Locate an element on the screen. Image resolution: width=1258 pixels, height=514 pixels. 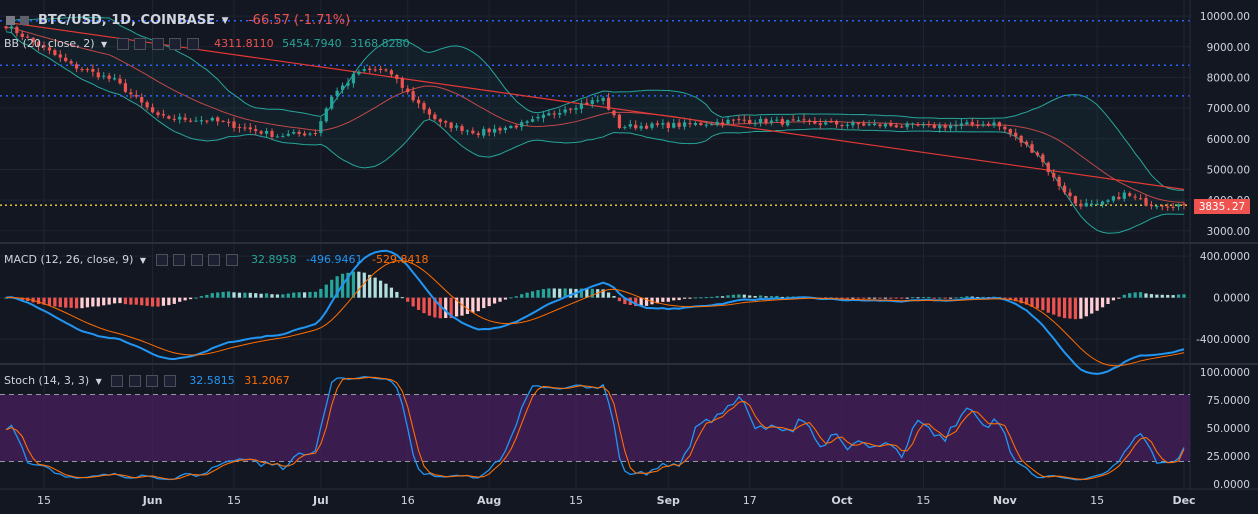
price-axis-label: 3000.00 is located at coordinates (1228, 232).